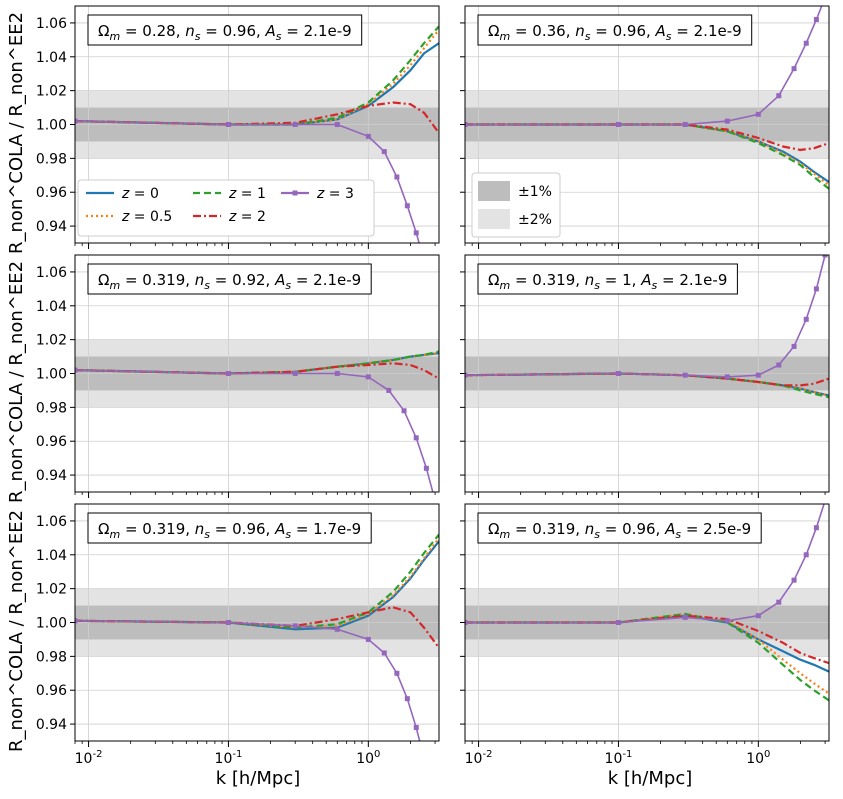 This screenshot has width=843, height=799. What do you see at coordinates (51, 442) in the screenshot?
I see `y-tick-label: 0.96` at bounding box center [51, 442].